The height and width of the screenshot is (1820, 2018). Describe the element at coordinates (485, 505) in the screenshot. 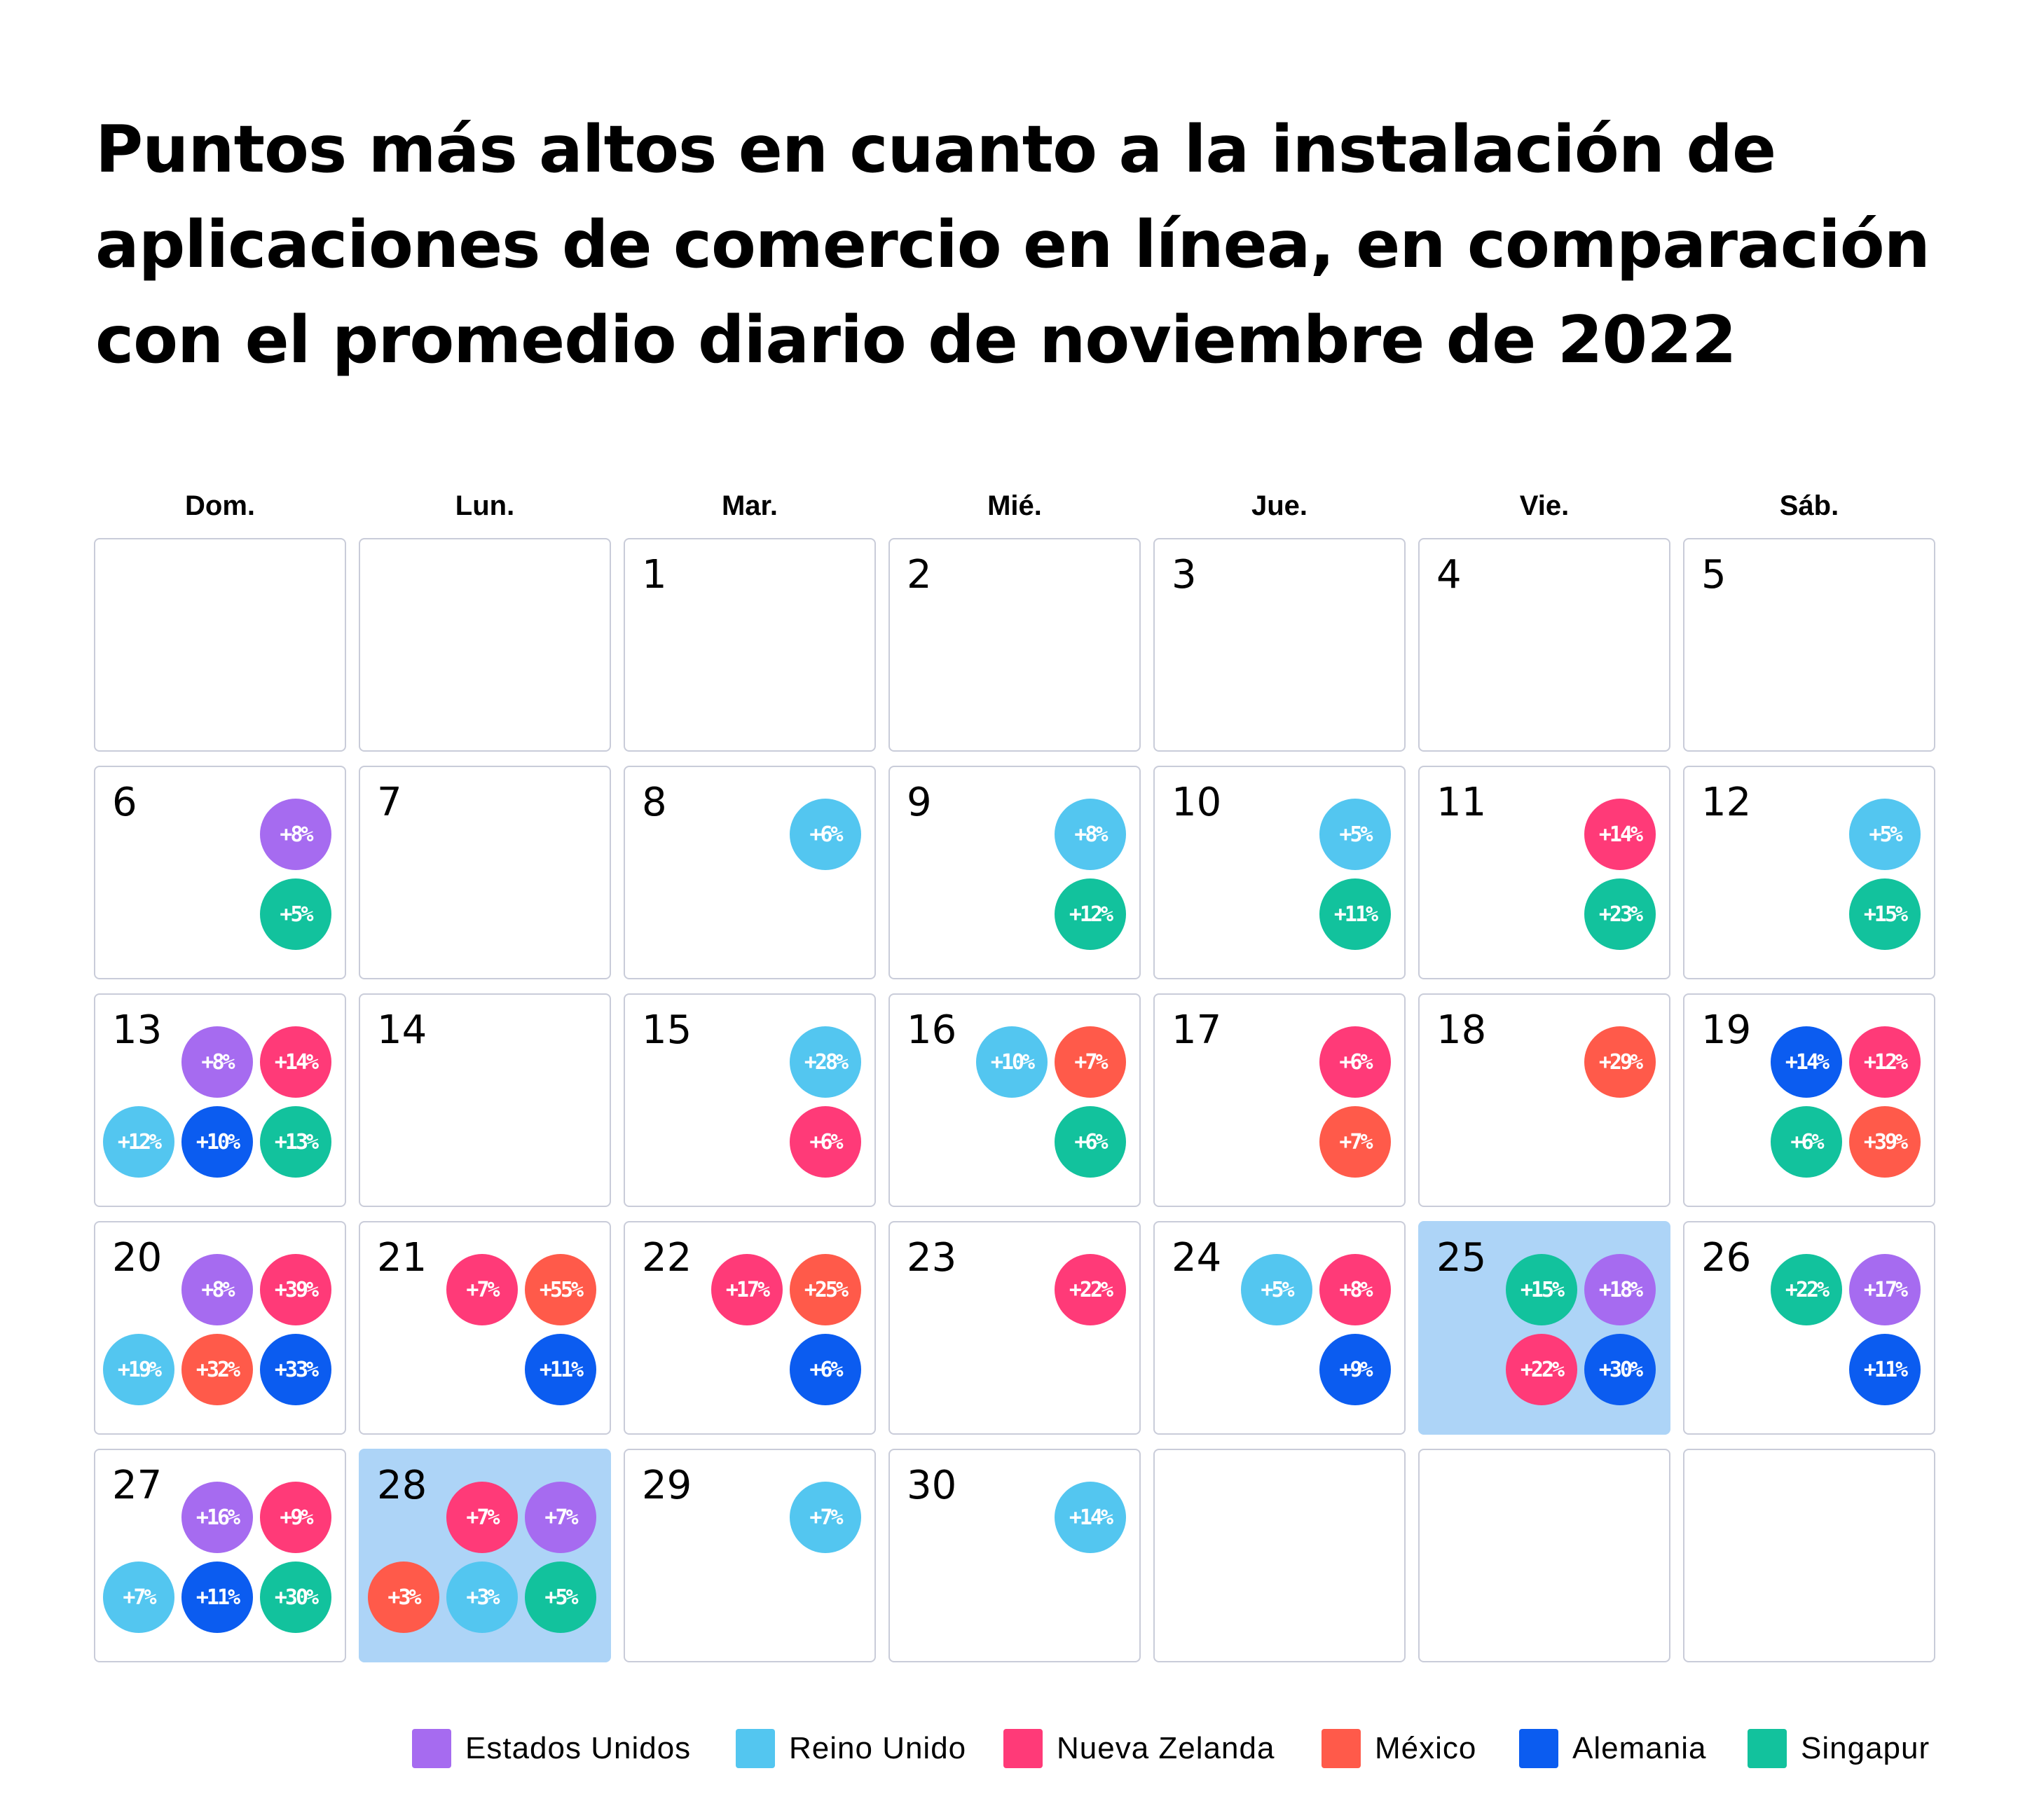

I see `weekday-label: Lun.` at that location.